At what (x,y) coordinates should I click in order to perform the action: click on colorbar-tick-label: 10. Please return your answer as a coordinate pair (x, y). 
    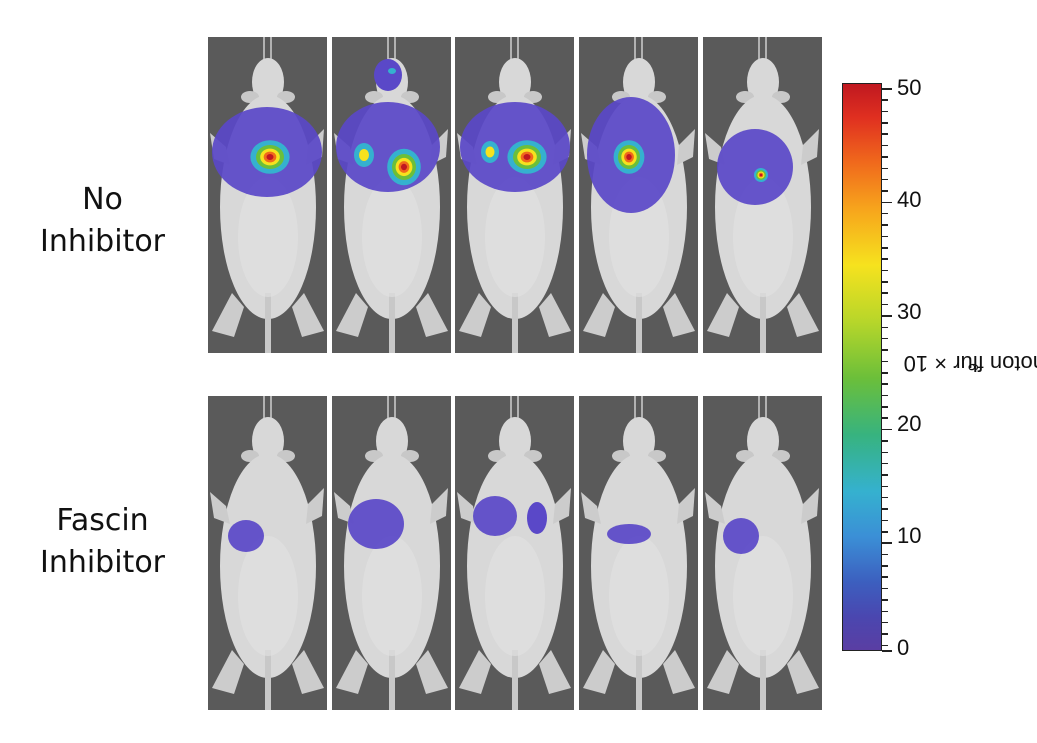
    Looking at the image, I should click on (909, 535).